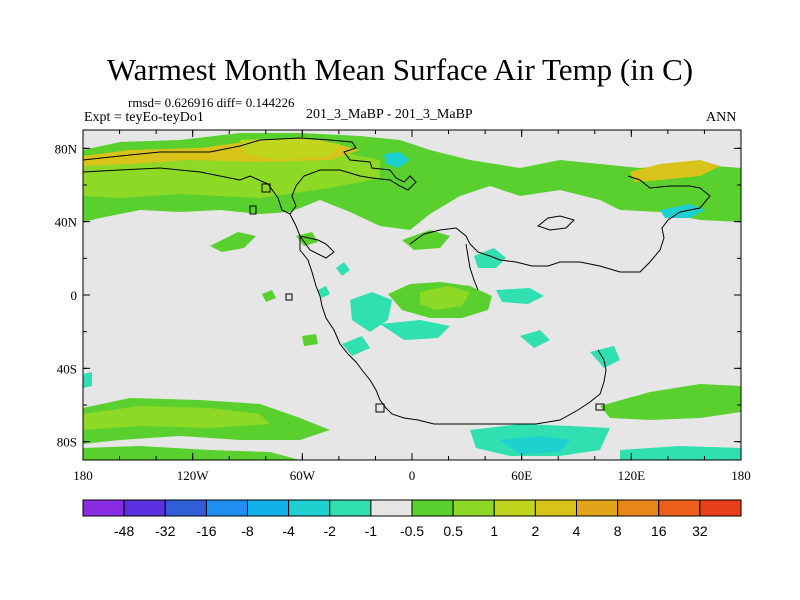 This screenshot has width=800, height=600. Describe the element at coordinates (233, 242) in the screenshot. I see `west-atlantic-green` at that location.